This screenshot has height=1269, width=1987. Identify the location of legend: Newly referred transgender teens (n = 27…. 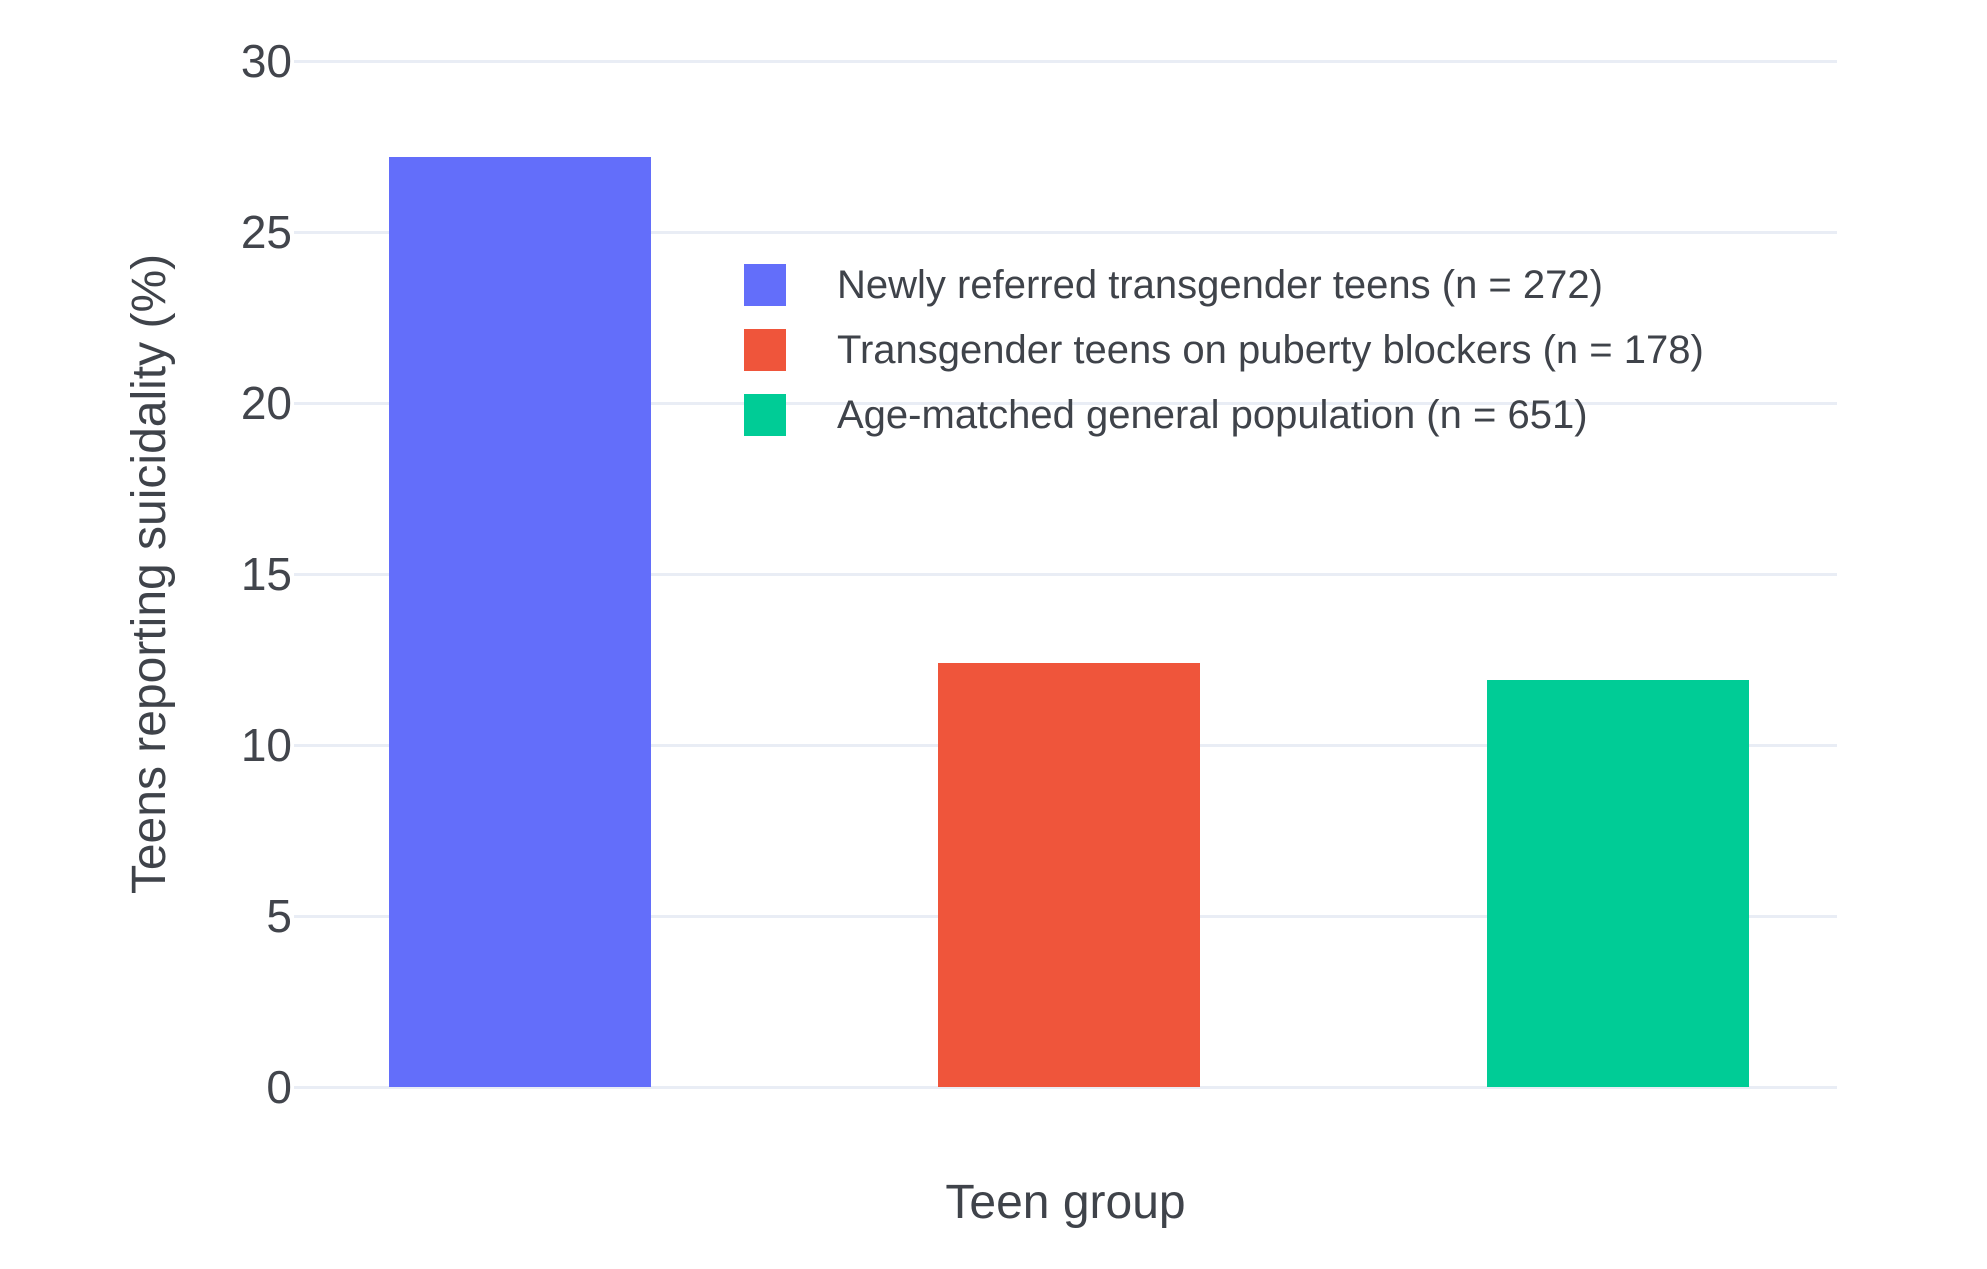
(1224, 349).